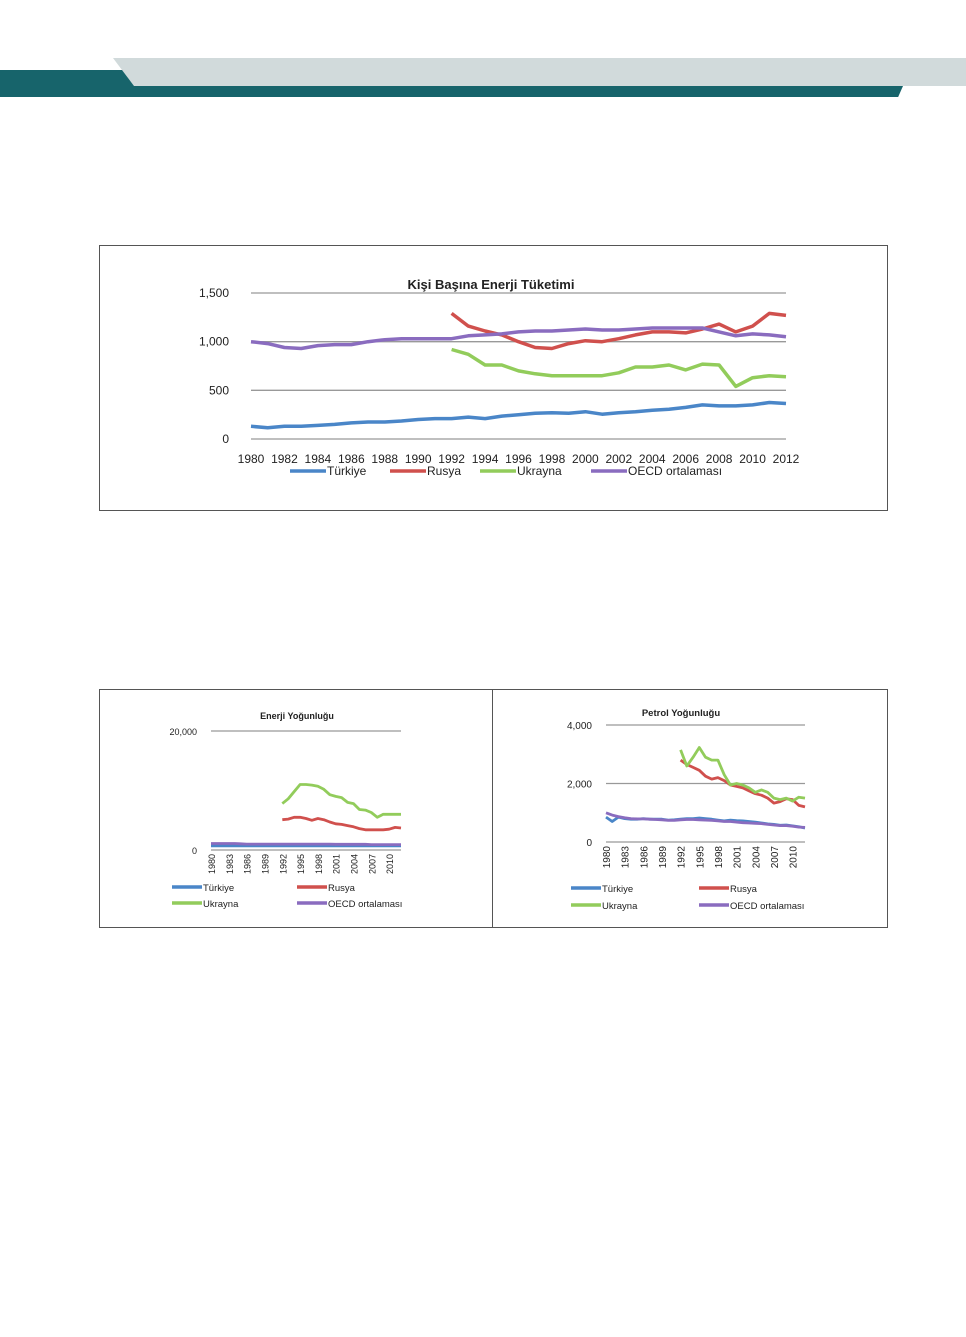 The height and width of the screenshot is (1337, 966). Describe the element at coordinates (214, 342) in the screenshot. I see `y-tick-label: 1,000` at that location.